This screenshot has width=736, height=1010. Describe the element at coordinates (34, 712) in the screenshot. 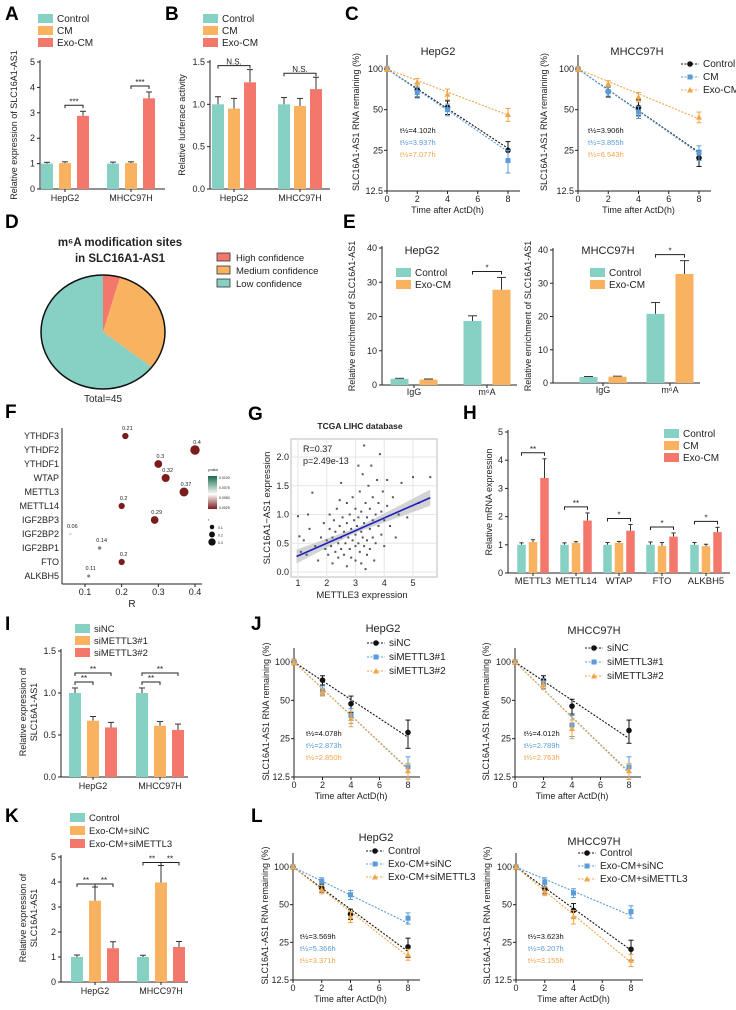

I see `y-axis-label: SLC16A1-AS1` at that location.